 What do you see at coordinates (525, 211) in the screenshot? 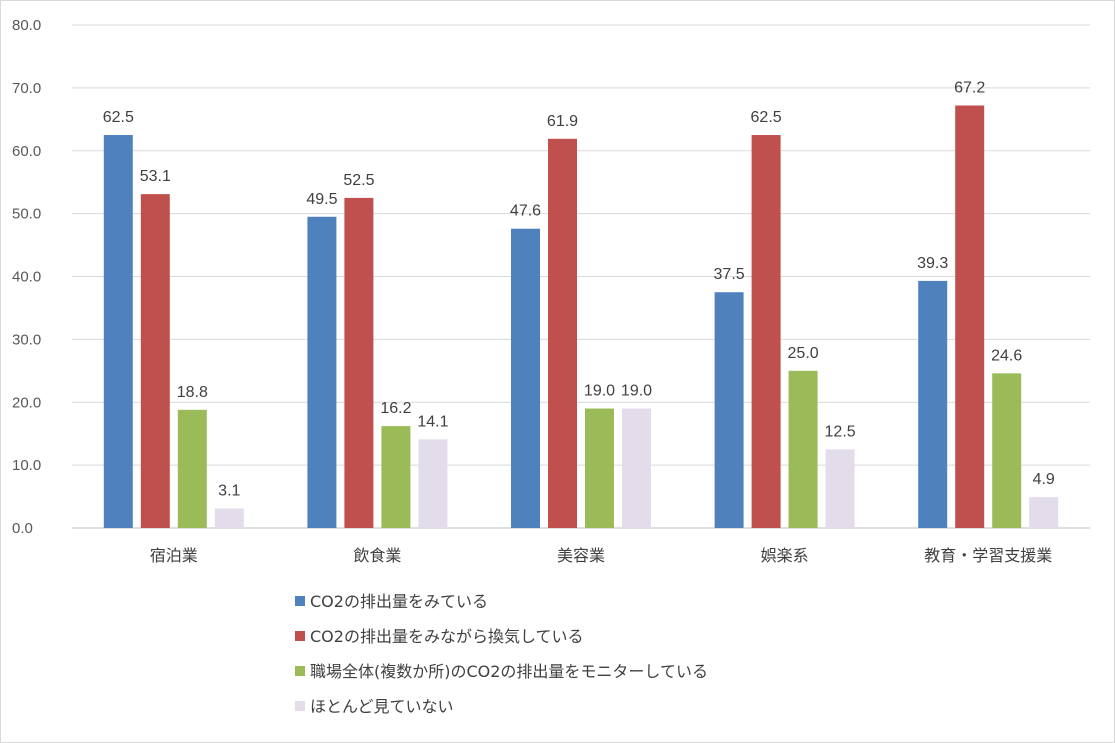
I see `data-label: 47.6` at bounding box center [525, 211].